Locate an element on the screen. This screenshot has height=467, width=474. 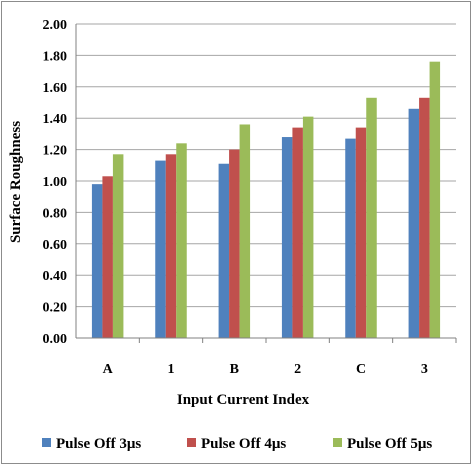
y-tick-label: 0.60 is located at coordinates (55, 245).